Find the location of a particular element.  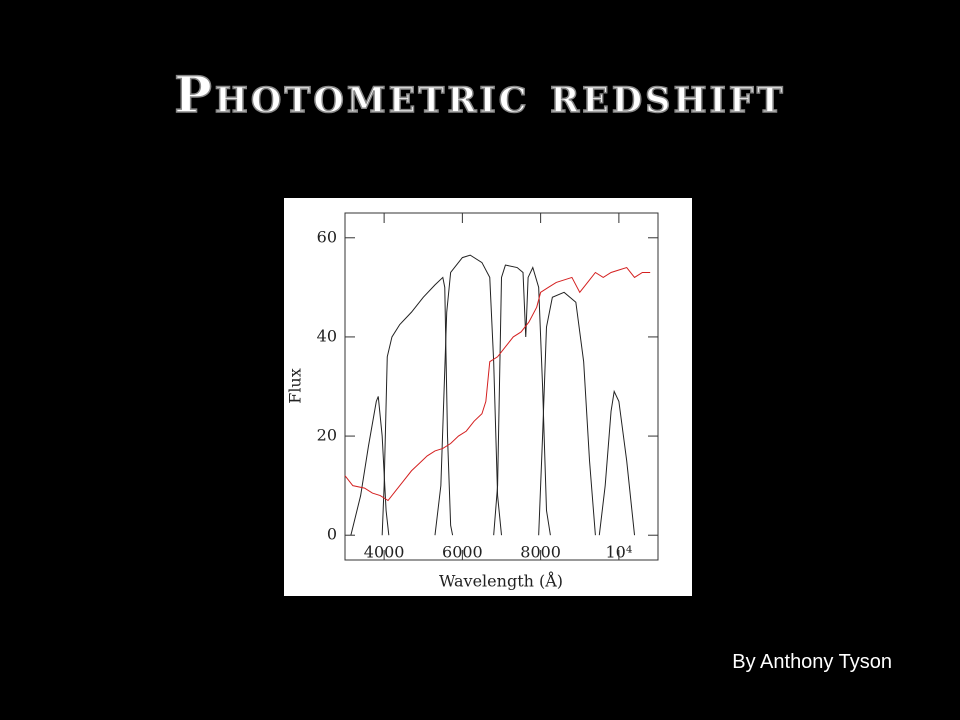

y-tick-label: 40 is located at coordinates (327, 335).